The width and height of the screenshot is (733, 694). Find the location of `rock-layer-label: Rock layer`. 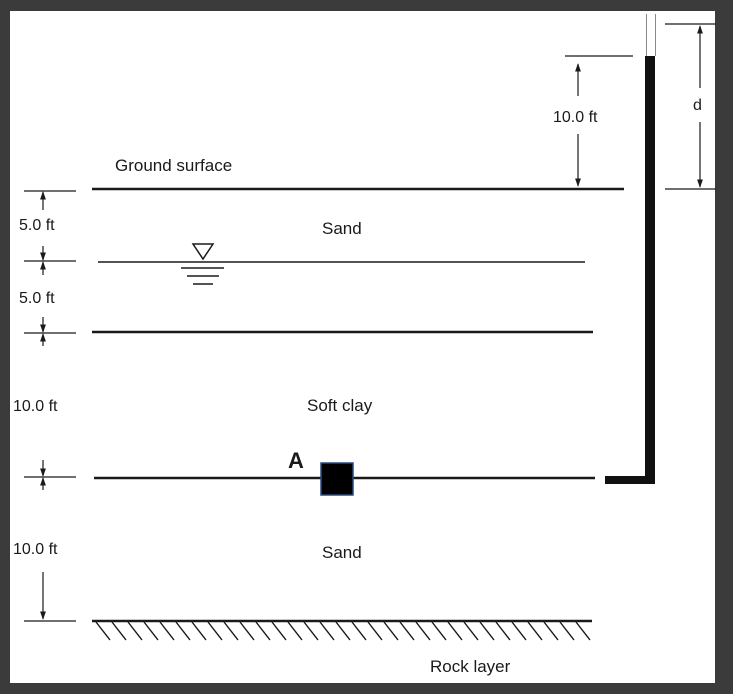

rock-layer-label: Rock layer is located at coordinates (470, 666).